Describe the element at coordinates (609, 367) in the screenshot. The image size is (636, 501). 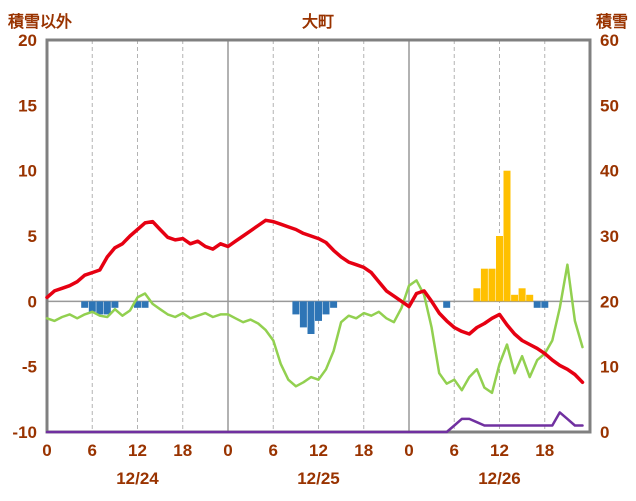
I see `right-axis-tick: 10` at that location.